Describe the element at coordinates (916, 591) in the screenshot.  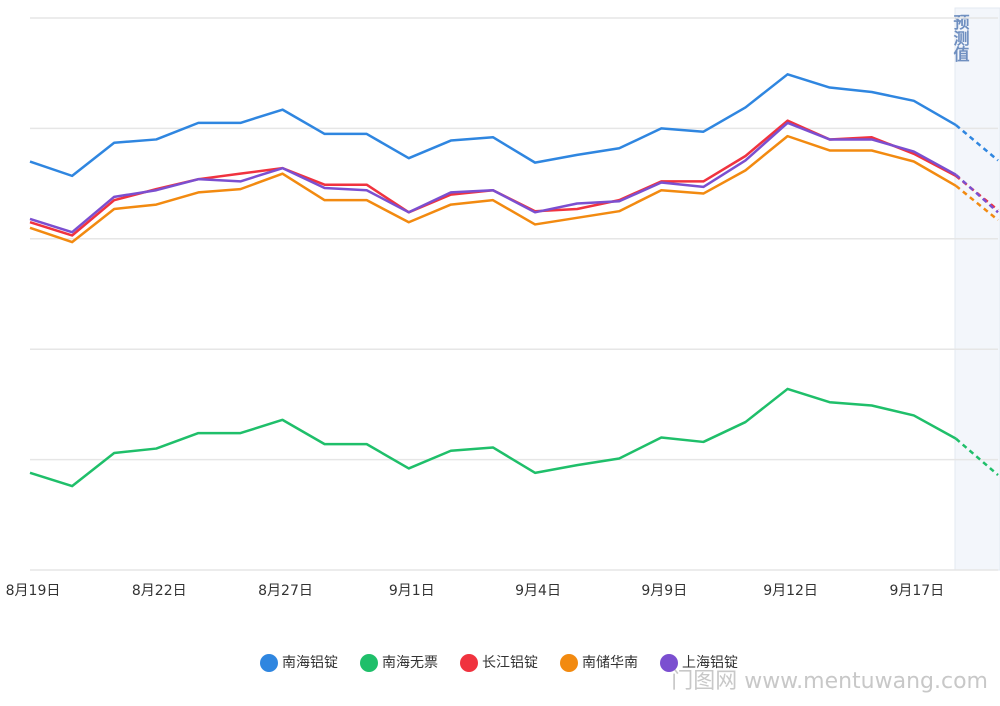
I see `x-tick-label: 9月17日` at that location.